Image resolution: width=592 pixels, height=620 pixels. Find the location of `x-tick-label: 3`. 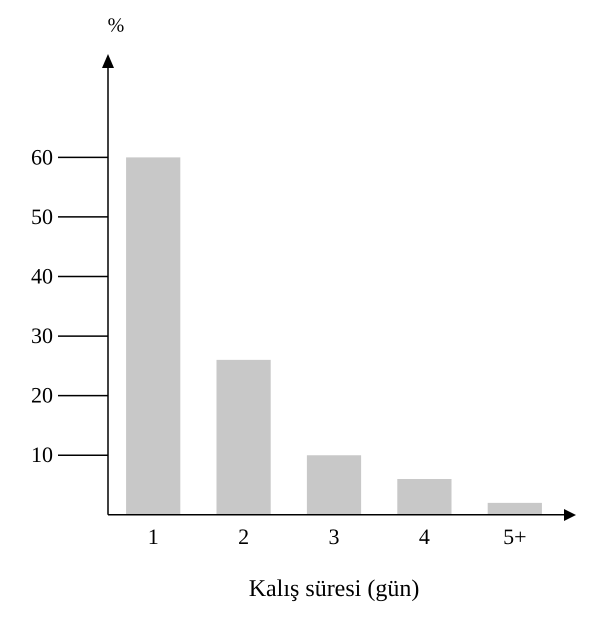

x-tick-label: 3 is located at coordinates (334, 536).